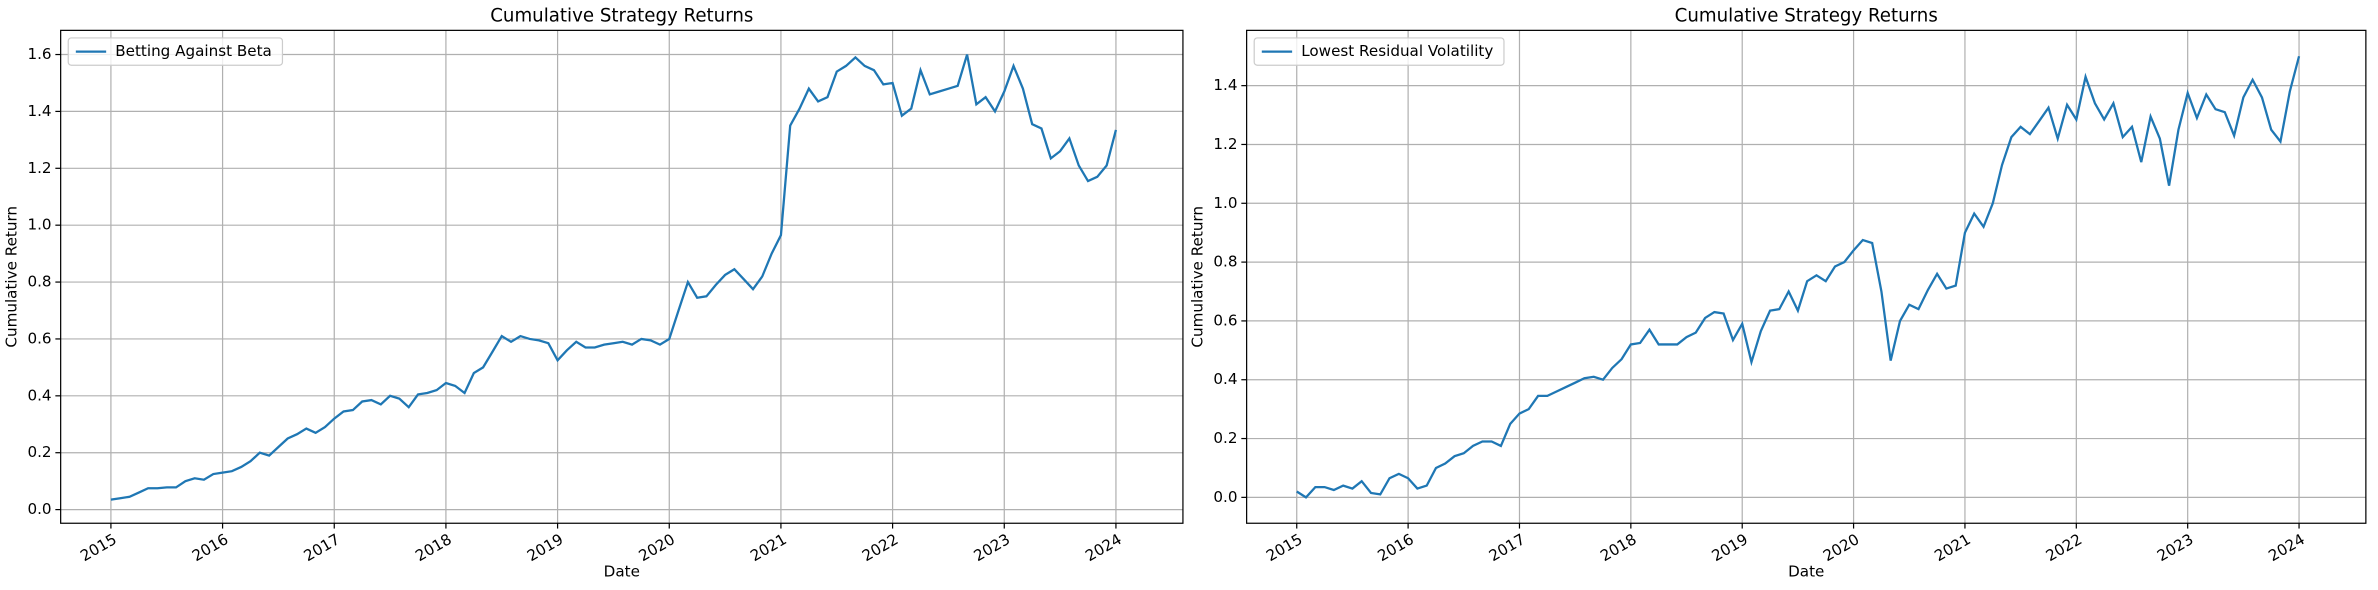  I want to click on legend: Lowest Residual Volatility, so click(1379, 51).